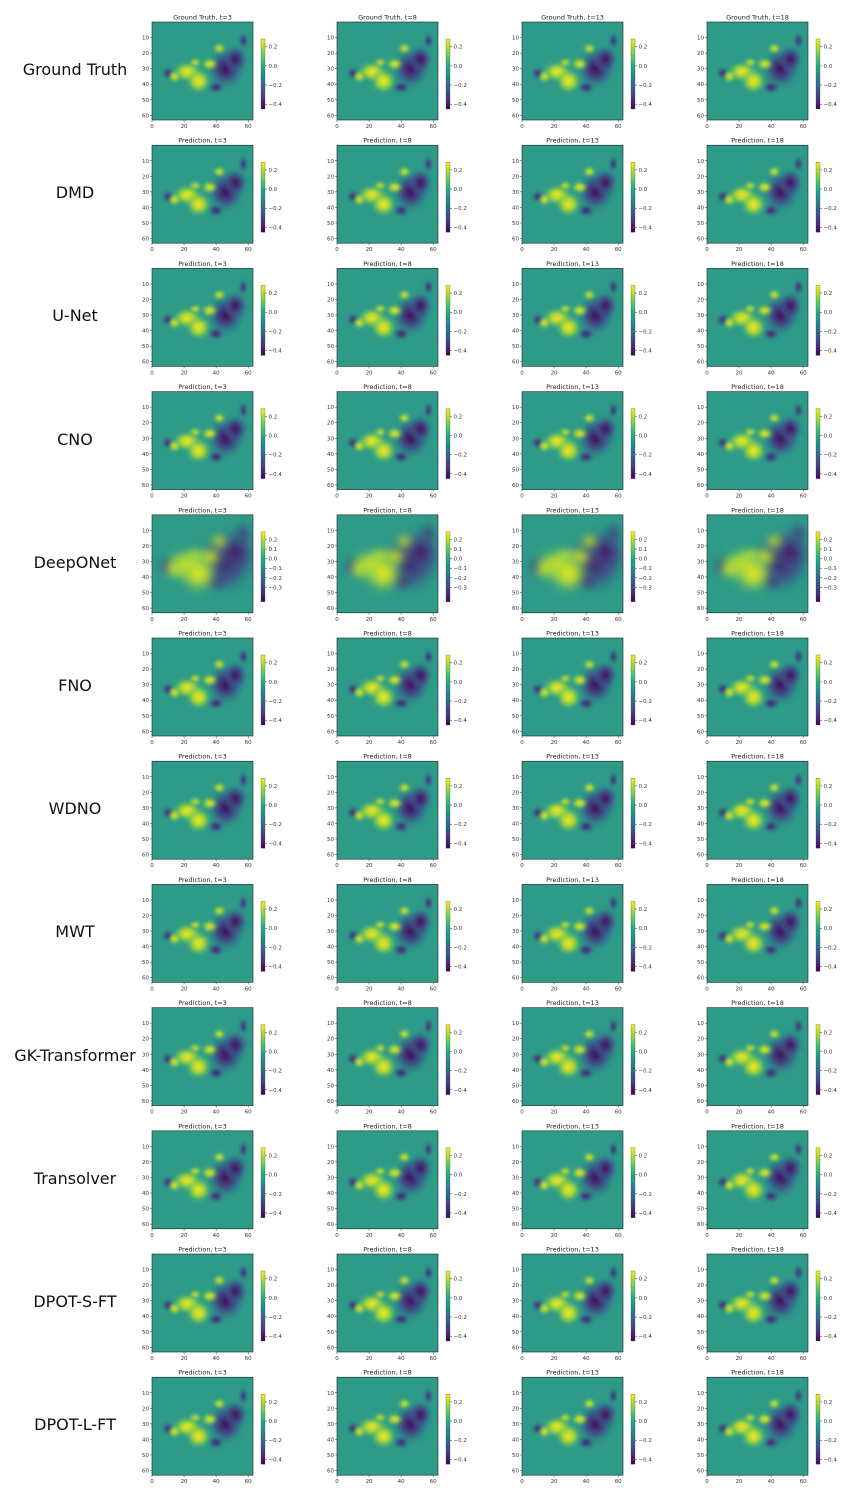 This screenshot has height=1499, width=847. I want to click on panel-title: Prediction, t=3, so click(202, 1250).